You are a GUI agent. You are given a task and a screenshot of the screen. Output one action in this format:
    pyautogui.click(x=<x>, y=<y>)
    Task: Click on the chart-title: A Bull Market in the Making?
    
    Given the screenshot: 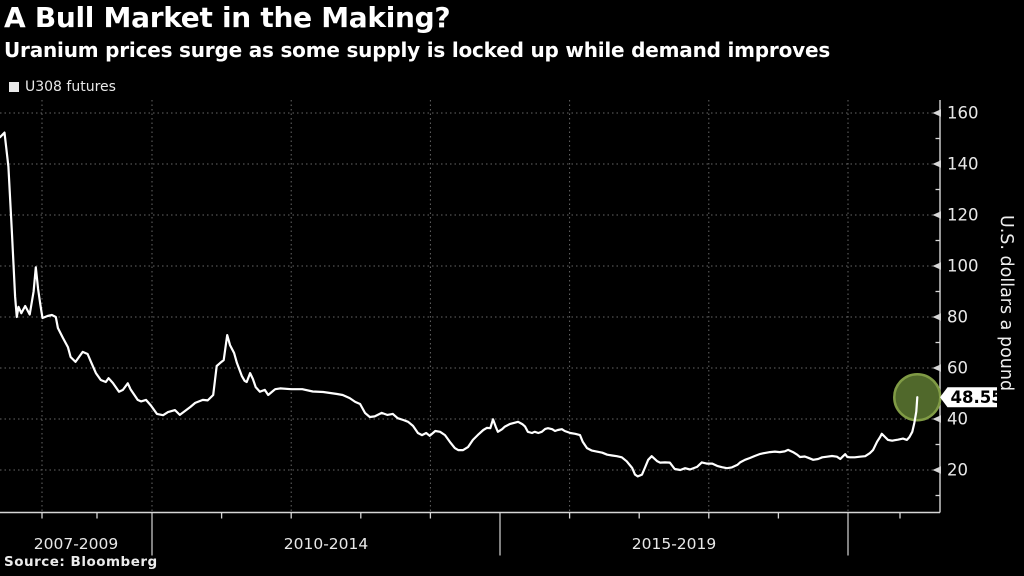 What is the action you would take?
    pyautogui.click(x=227, y=17)
    